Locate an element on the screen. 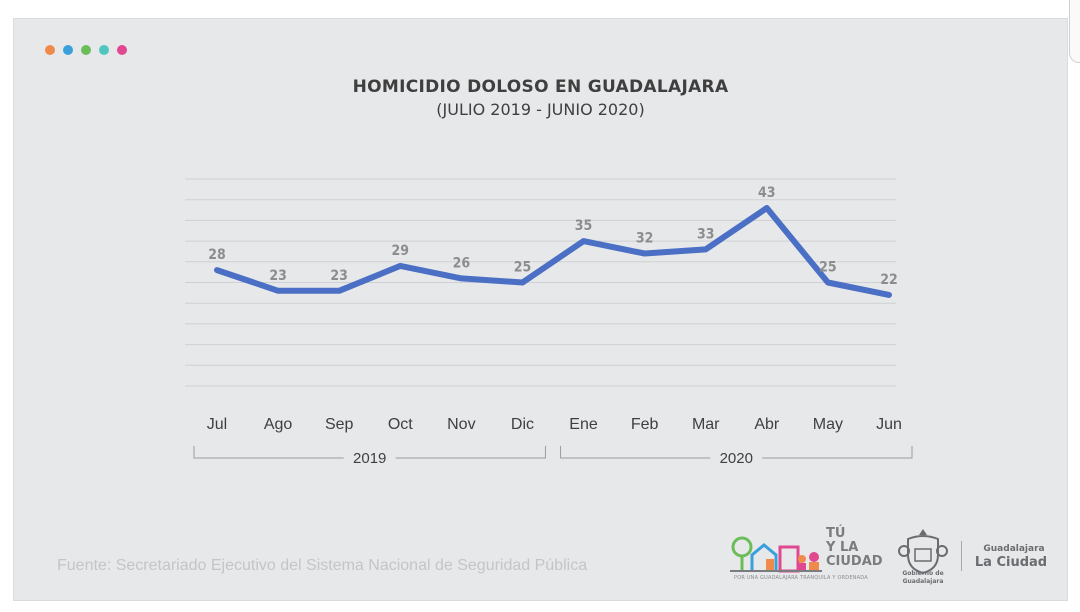 This screenshot has height=612, width=1080. decor-dots is located at coordinates (86, 50).